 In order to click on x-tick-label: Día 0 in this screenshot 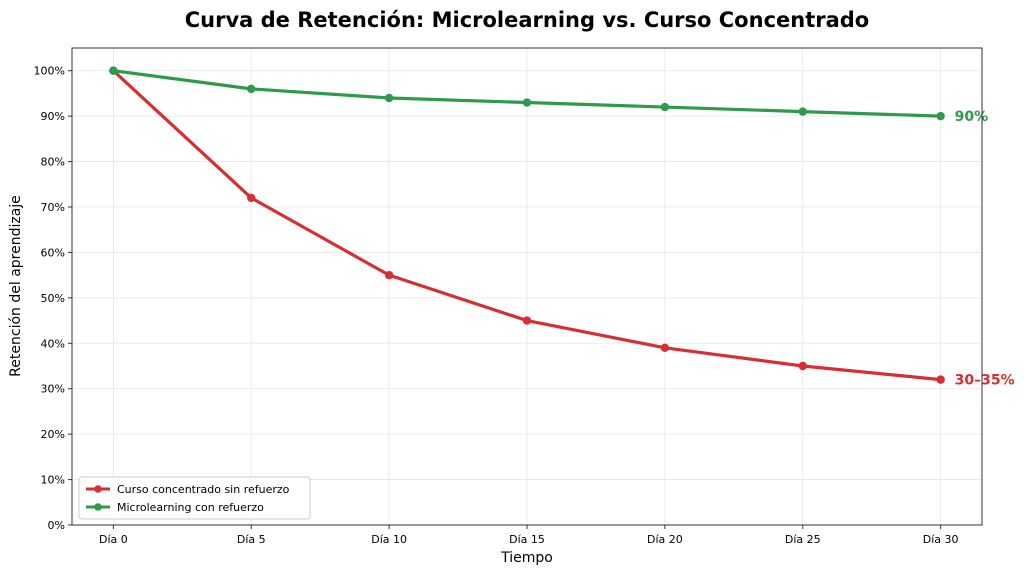, I will do `click(113, 539)`.